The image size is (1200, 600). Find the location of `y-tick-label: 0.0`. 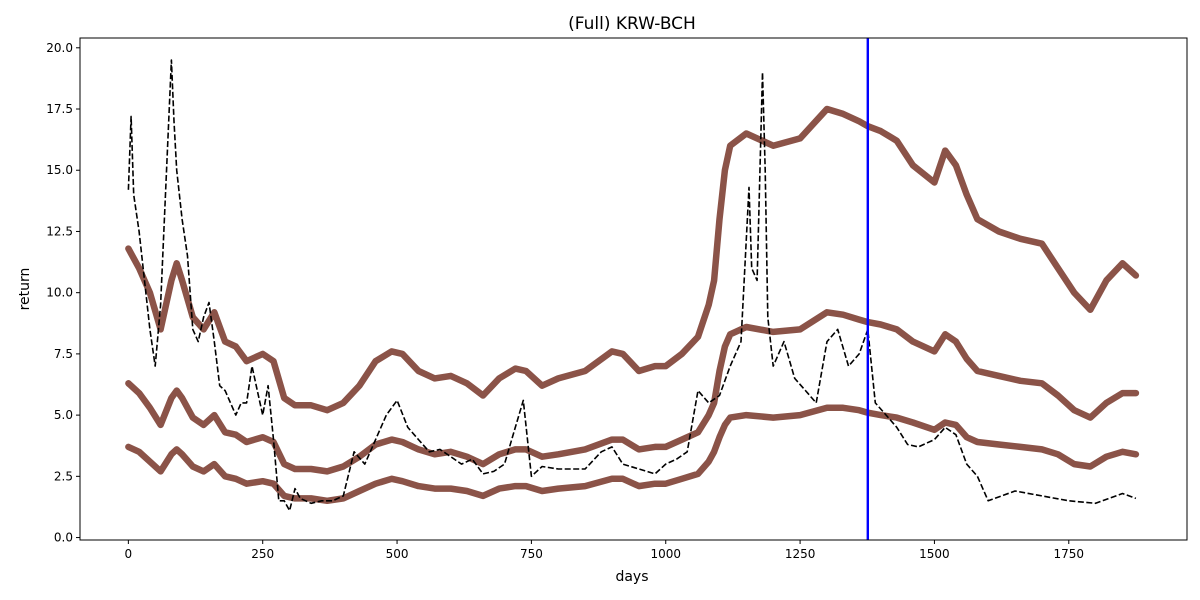

y-tick-label: 0.0 is located at coordinates (63, 538).